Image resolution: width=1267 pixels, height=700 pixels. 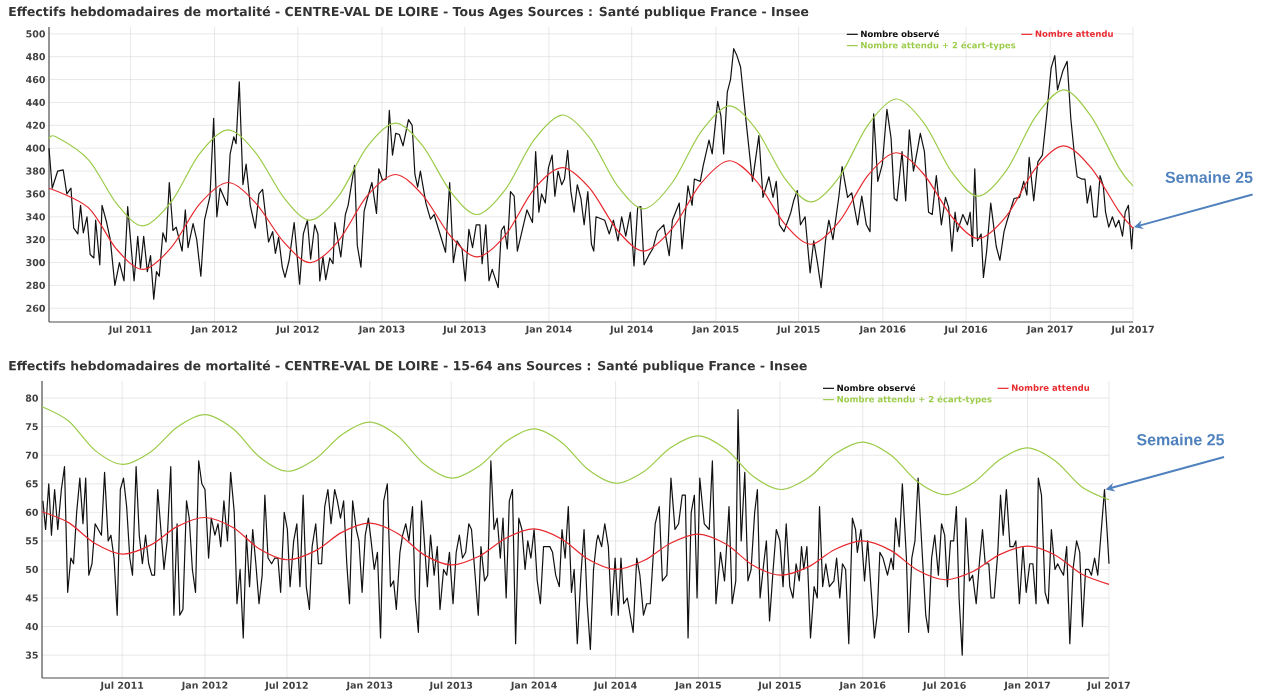 I want to click on y-tick-label: 480, so click(x=36, y=57).